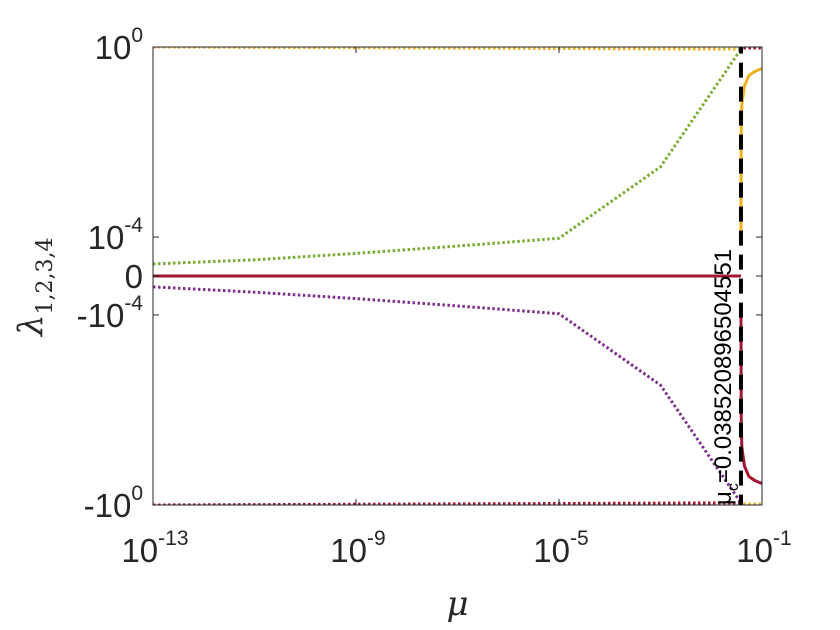  What do you see at coordinates (113, 503) in the screenshot?
I see `y-tick-label-5: -100` at bounding box center [113, 503].